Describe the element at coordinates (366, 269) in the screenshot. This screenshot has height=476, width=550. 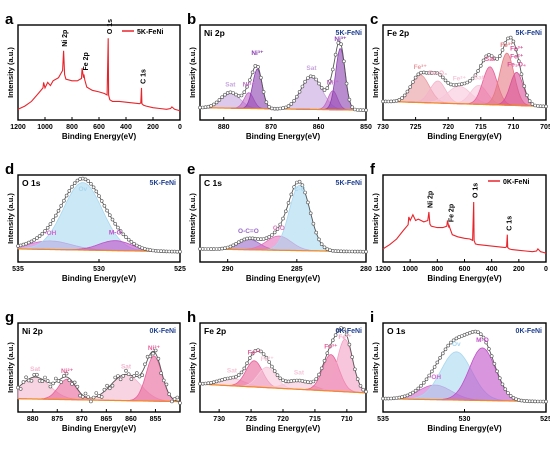
I see `x-tick-label: 280` at that location.